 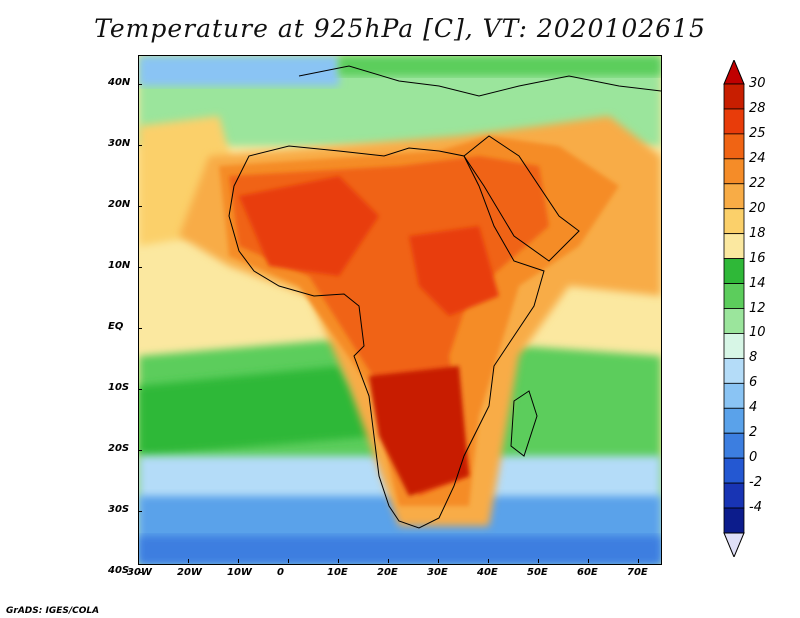 I want to click on colorbar-label: 16, so click(x=757, y=258).